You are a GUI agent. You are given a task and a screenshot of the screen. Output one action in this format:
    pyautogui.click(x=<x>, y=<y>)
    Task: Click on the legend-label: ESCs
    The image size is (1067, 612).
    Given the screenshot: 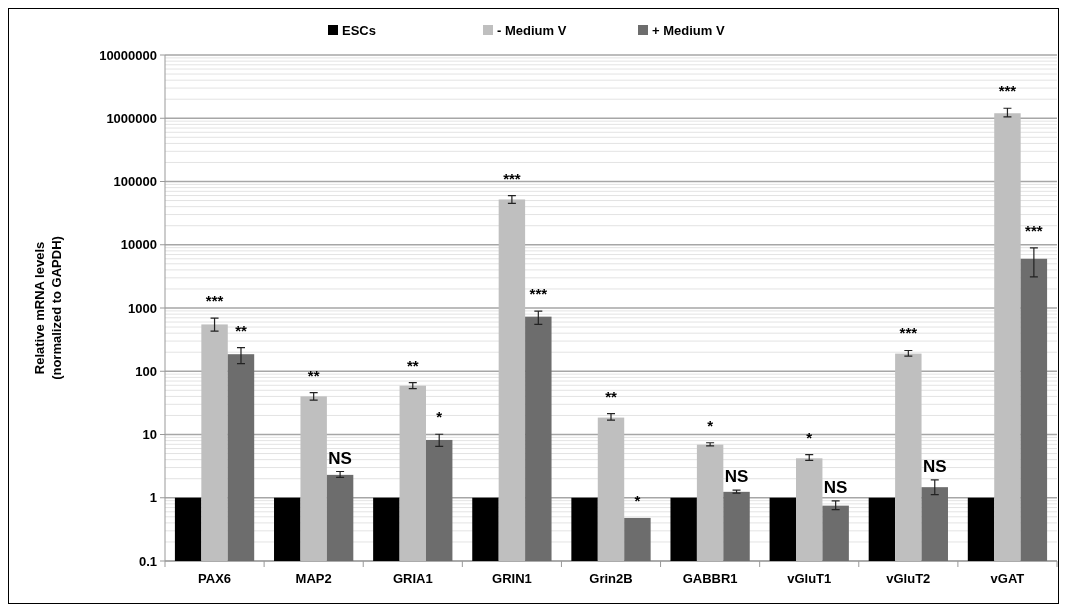 What is the action you would take?
    pyautogui.click(x=359, y=30)
    